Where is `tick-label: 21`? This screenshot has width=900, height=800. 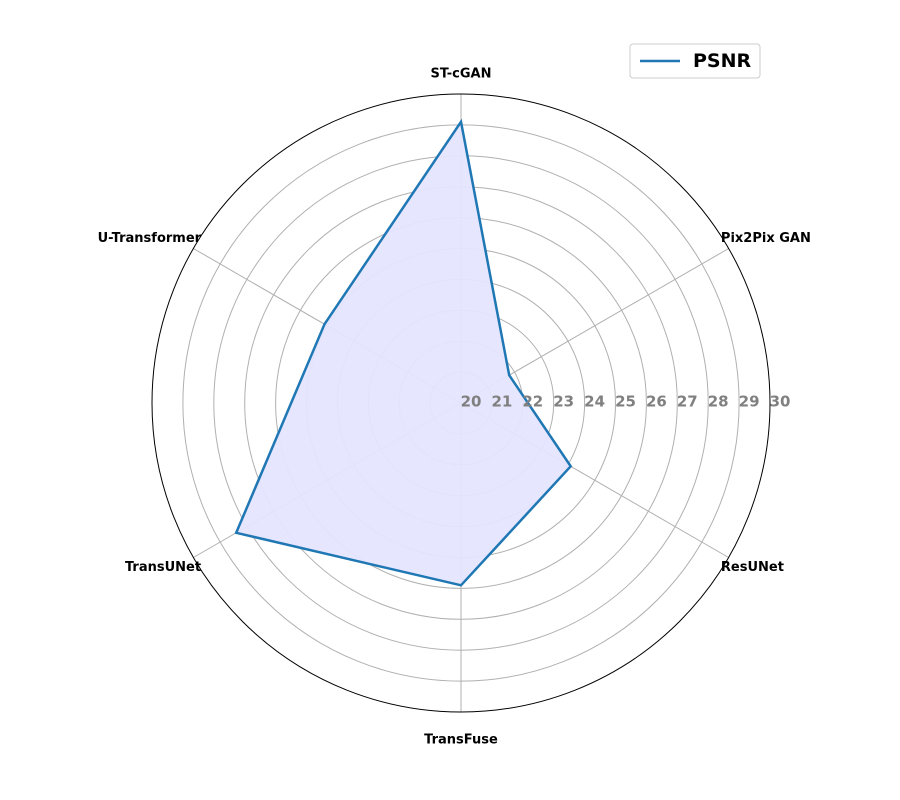 tick-label: 21 is located at coordinates (501, 402).